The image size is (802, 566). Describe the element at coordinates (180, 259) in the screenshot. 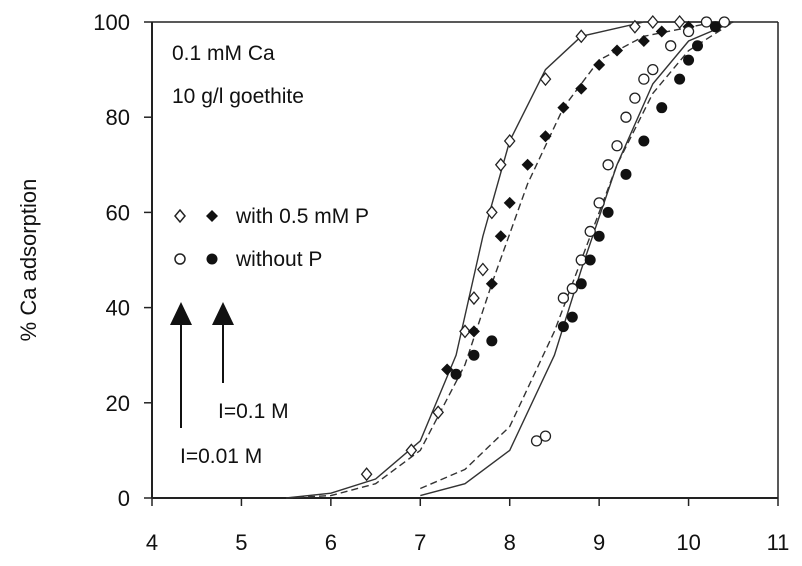

I see `legend-open-circle-marker` at that location.